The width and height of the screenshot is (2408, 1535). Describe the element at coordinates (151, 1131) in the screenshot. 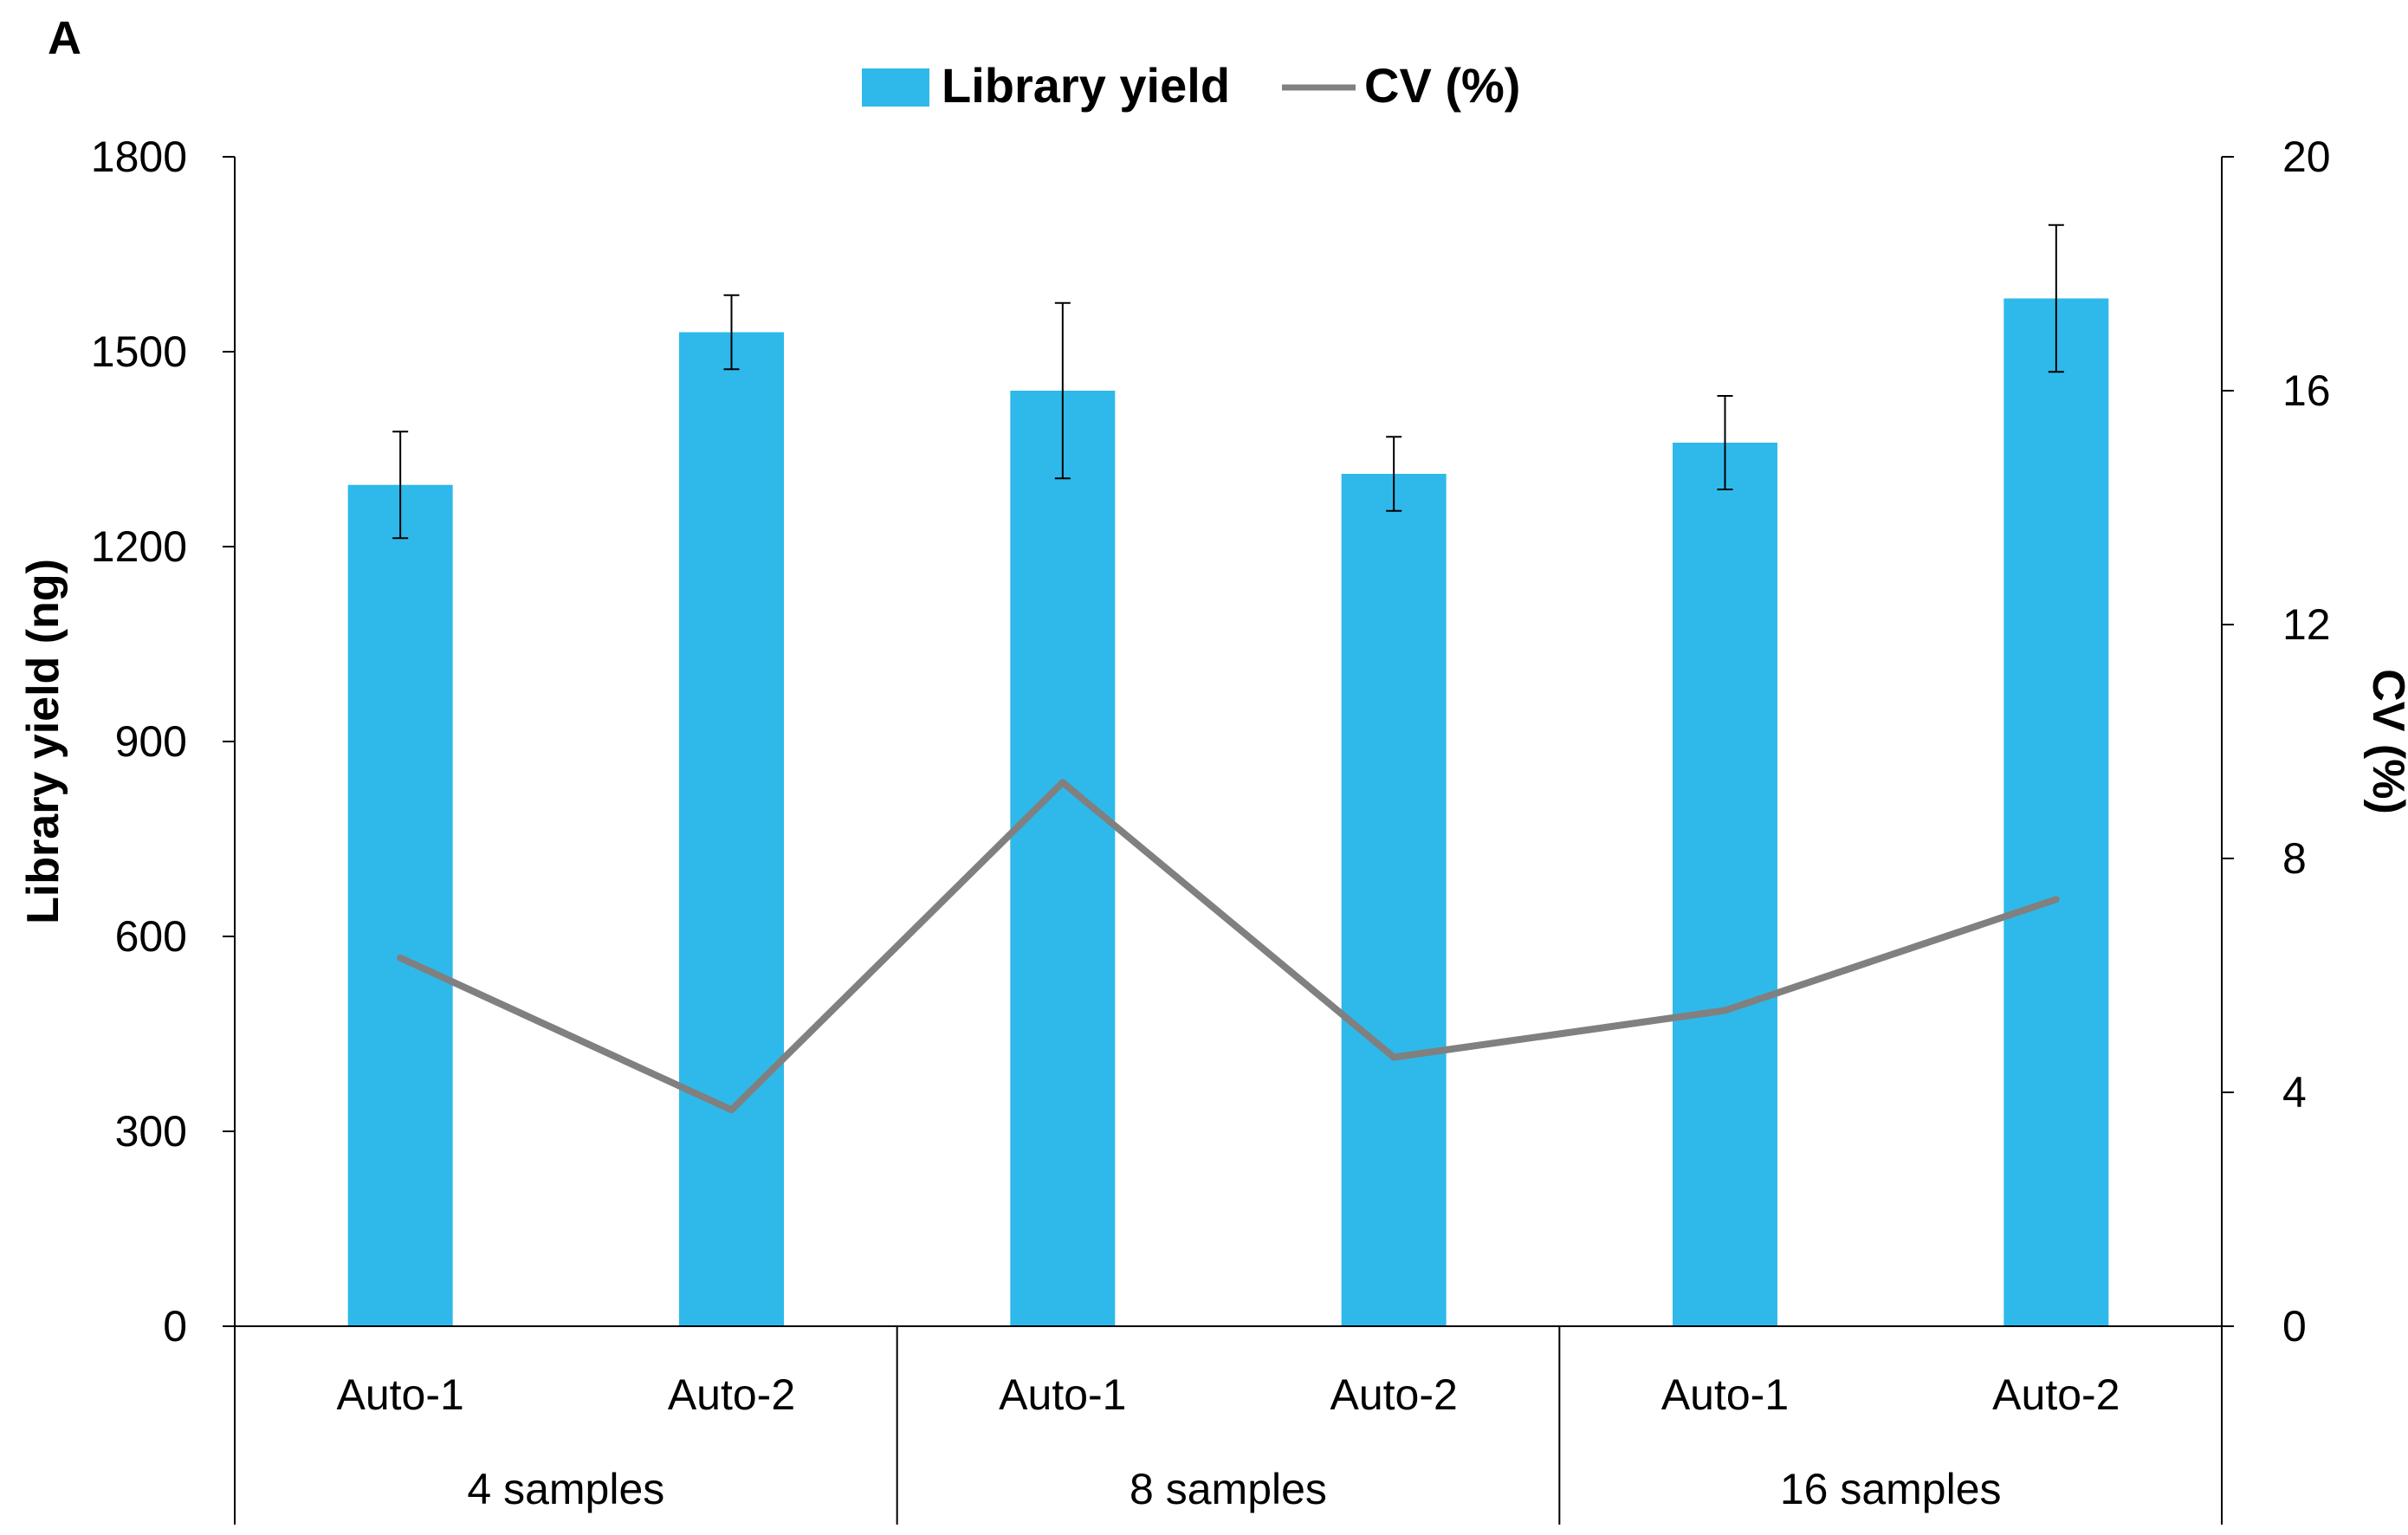

I see `left-tick-label: 300` at that location.